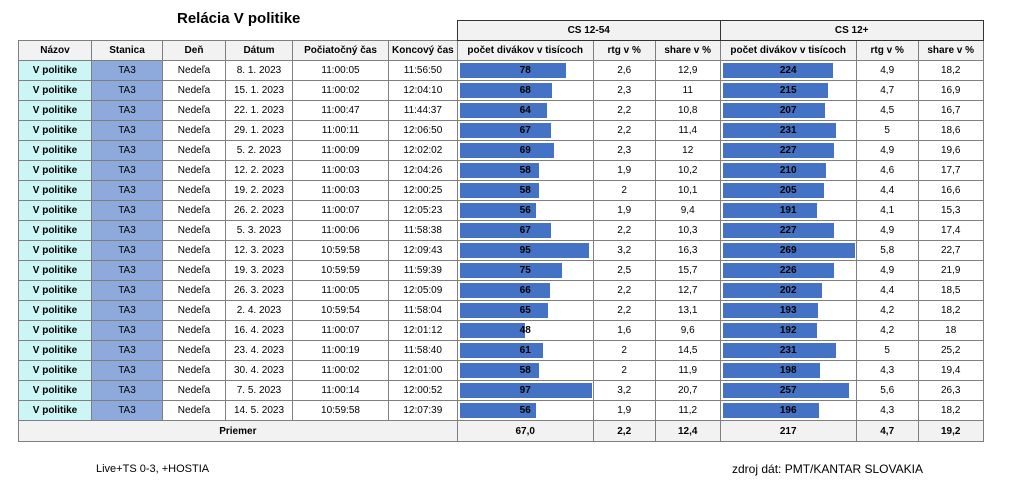 The image size is (1024, 484). What do you see at coordinates (887, 290) in the screenshot?
I see `rtg-cs12plus-cell: 4,4` at bounding box center [887, 290].